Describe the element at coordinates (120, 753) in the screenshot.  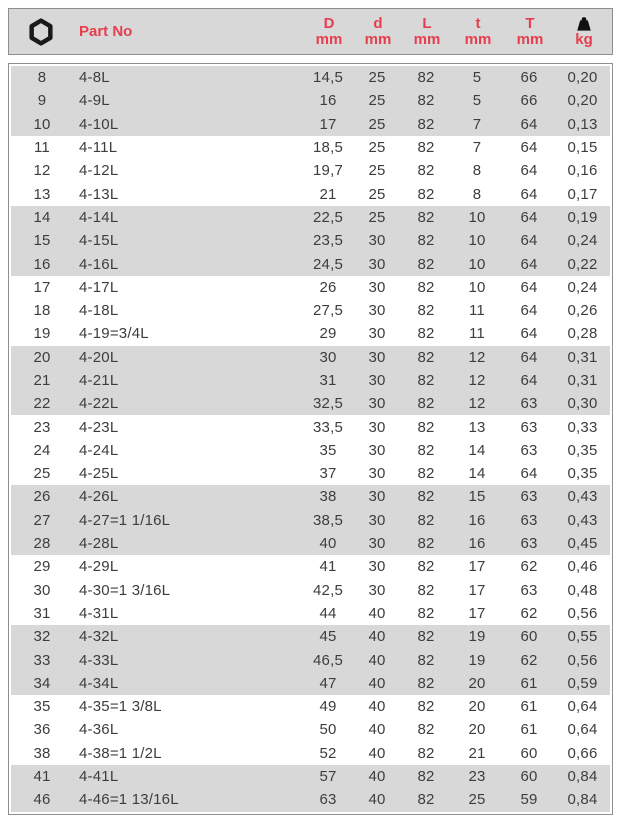
I see `part-no-cell: 4-38=1 1/2L` at that location.